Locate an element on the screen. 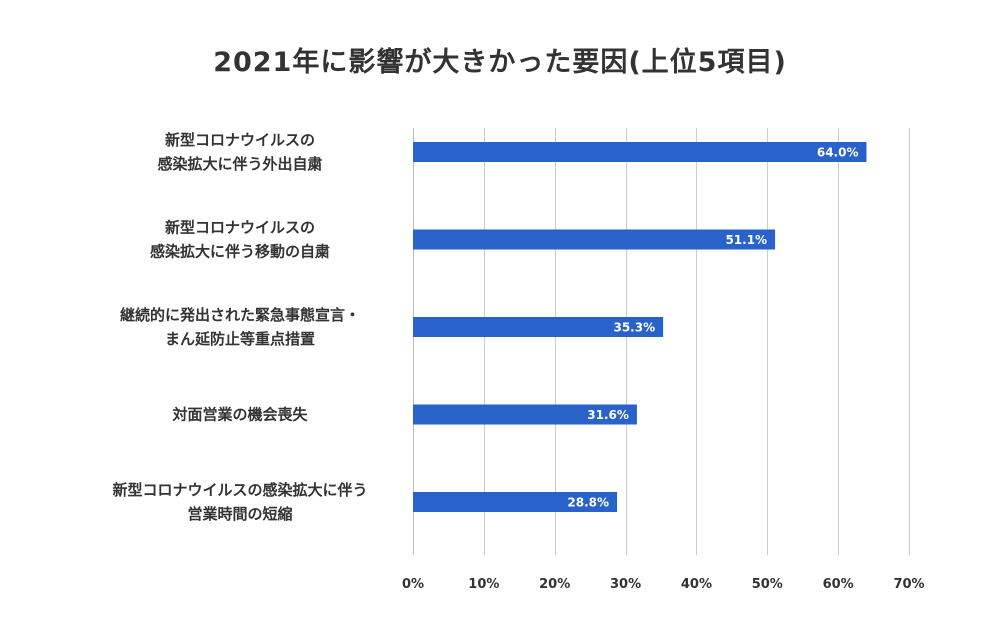 This screenshot has height=630, width=1000. x-tick-label: 60% is located at coordinates (838, 584).